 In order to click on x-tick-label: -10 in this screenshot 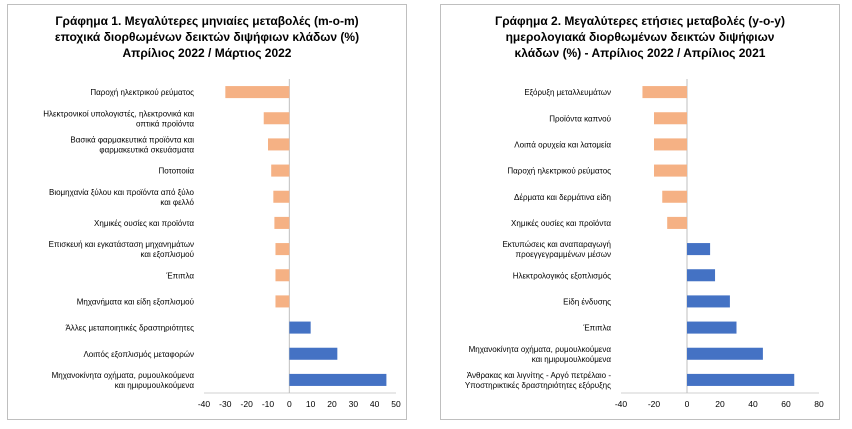, I will do `click(268, 404)`.